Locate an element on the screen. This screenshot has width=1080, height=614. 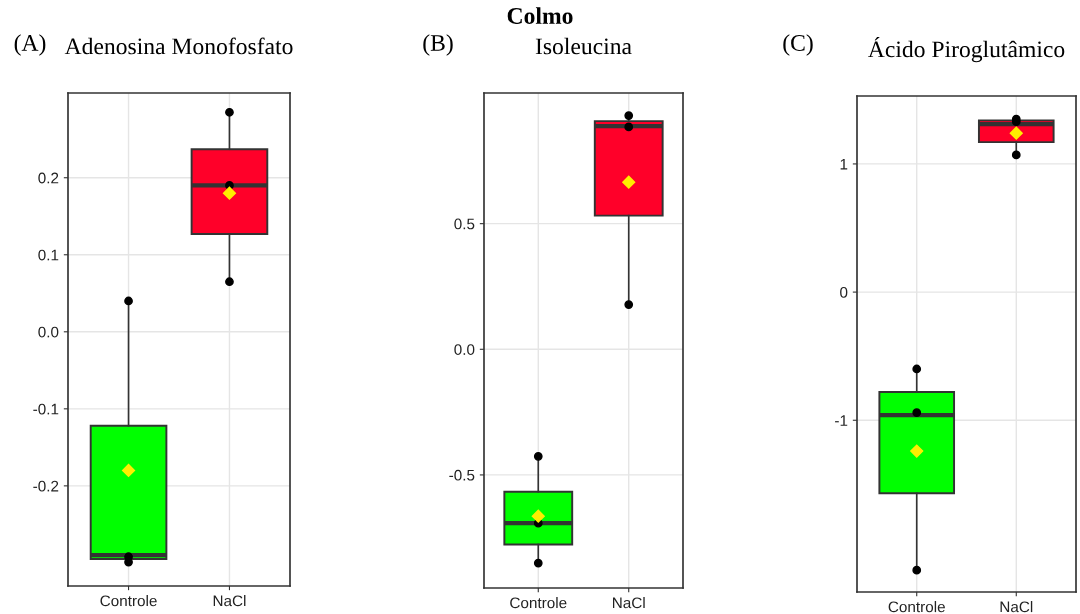
y-tick-label: 0.1 is located at coordinates (48, 255).